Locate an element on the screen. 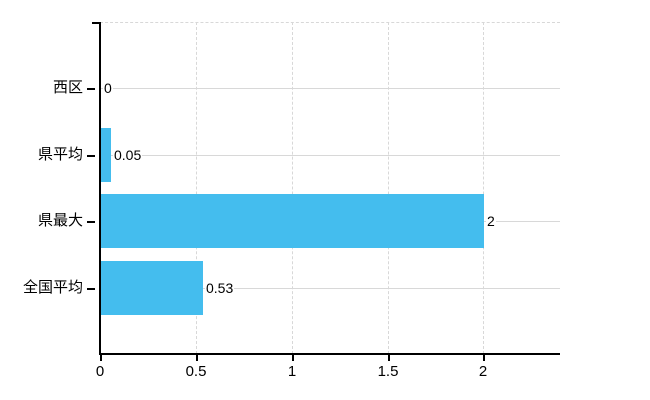 This screenshot has width=650, height=400. category-label: 県最大 is located at coordinates (60, 220).